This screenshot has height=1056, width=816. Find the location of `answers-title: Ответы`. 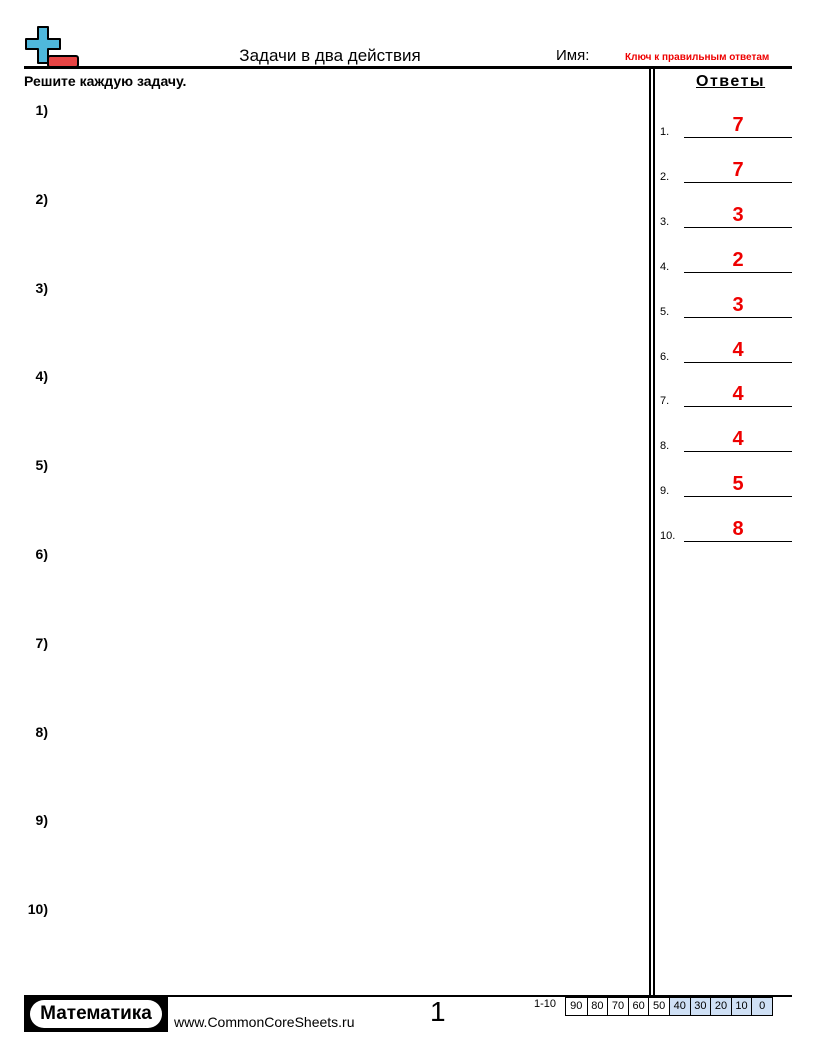

answers-title: Ответы is located at coordinates (731, 81).